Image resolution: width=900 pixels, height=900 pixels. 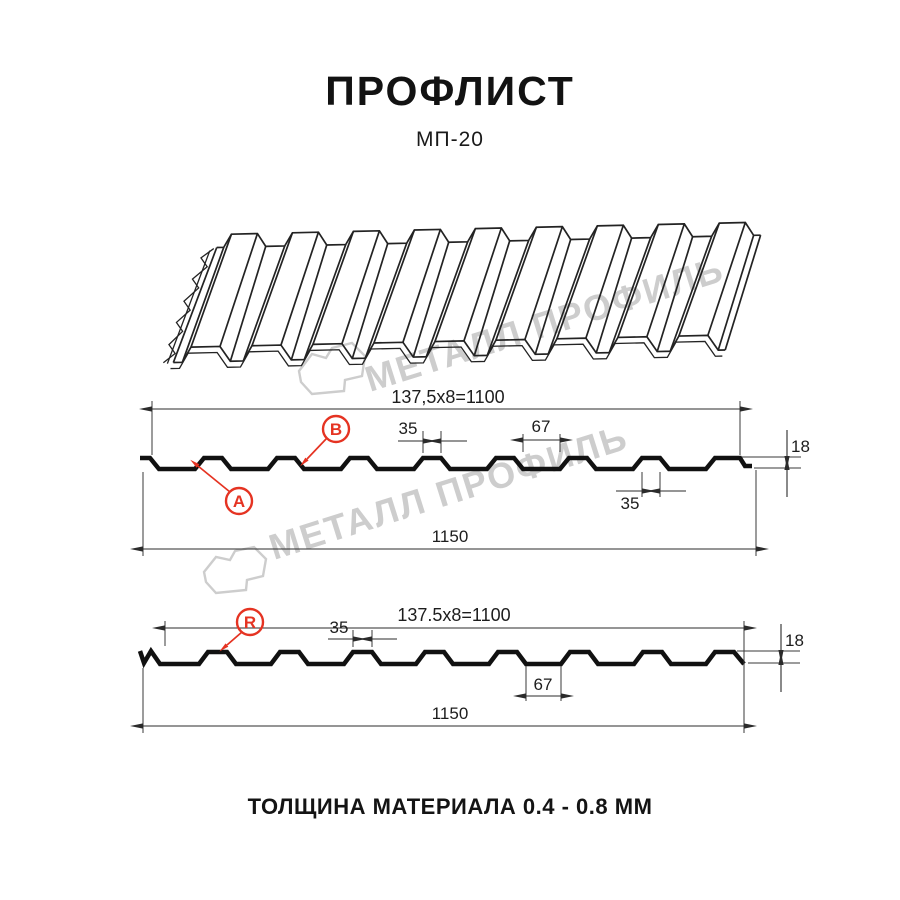 I want to click on dim-working-width: 137,5x8=1100, so click(x=447, y=397).